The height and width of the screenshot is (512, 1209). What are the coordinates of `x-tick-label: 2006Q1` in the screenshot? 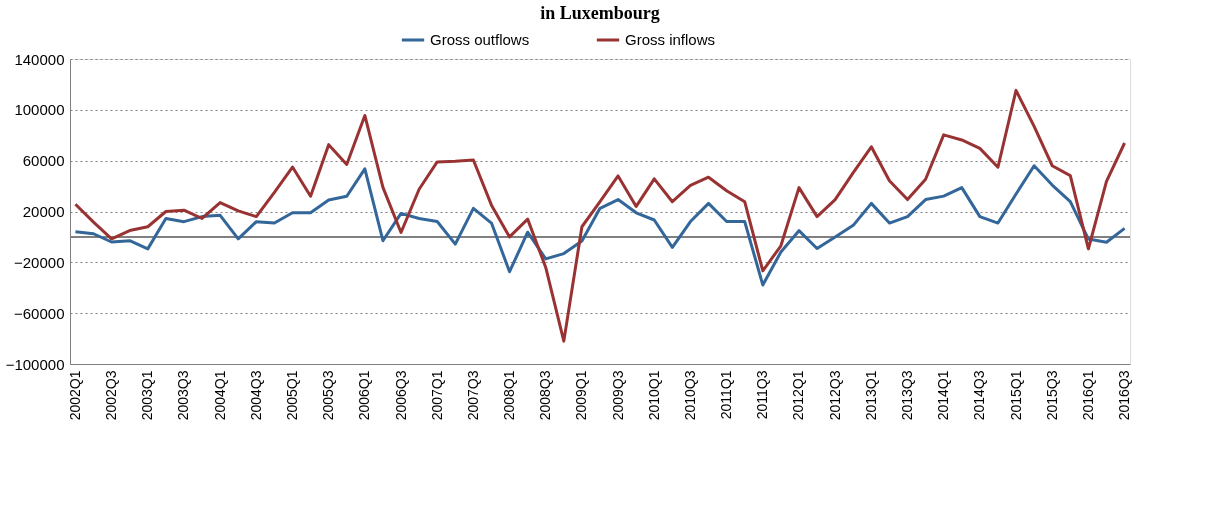 It's located at (364, 395).